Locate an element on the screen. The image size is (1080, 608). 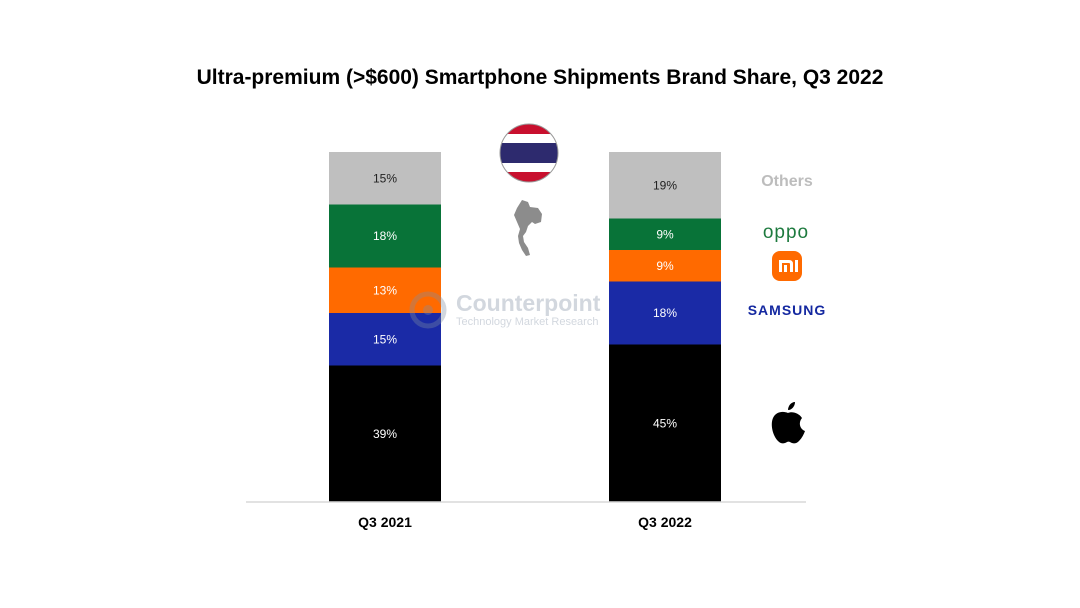
thailand-flag-icon is located at coordinates (529, 153).